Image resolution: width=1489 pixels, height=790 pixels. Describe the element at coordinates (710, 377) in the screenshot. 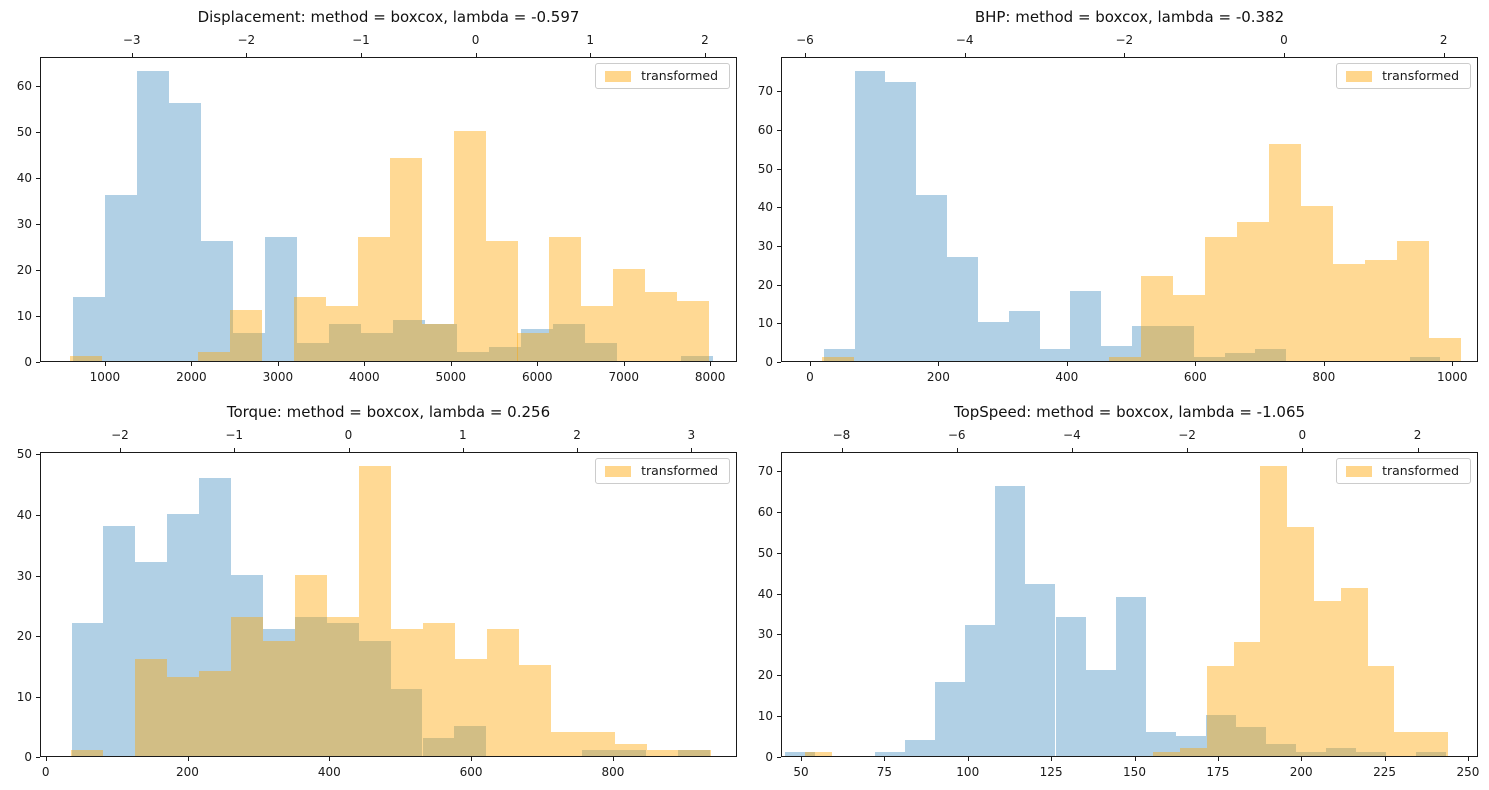

I see `x-bottom-tick-label: 8000` at that location.